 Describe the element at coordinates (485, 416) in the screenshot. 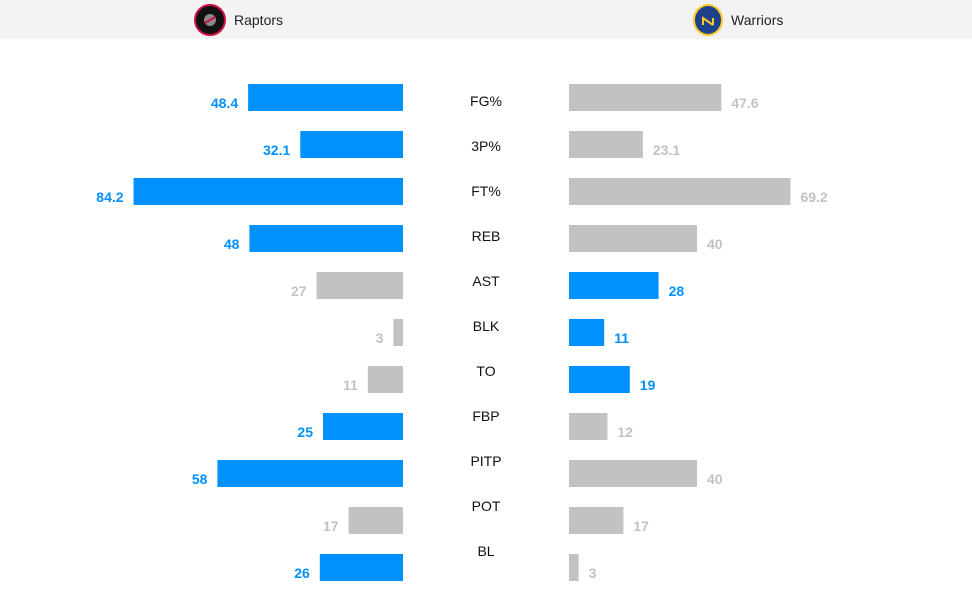

I see `category-label: FBP` at that location.